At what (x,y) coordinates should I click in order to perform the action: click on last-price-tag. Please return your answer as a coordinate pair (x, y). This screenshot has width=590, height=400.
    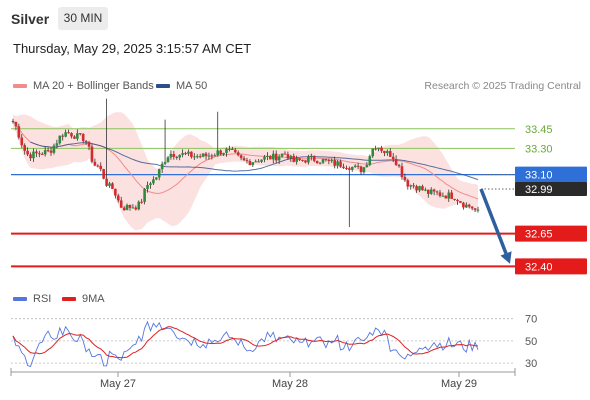
    Looking at the image, I should click on (551, 189).